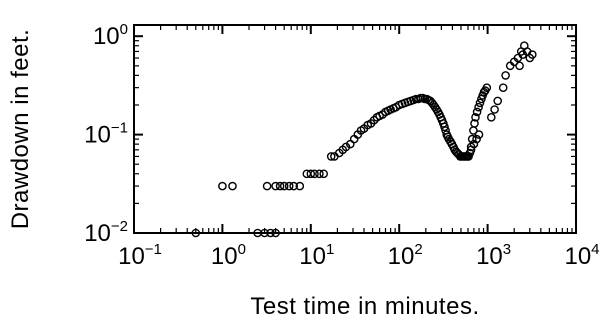 The width and height of the screenshot is (602, 328). I want to click on x-tick-label: 10⁻¹, so click(140, 255).